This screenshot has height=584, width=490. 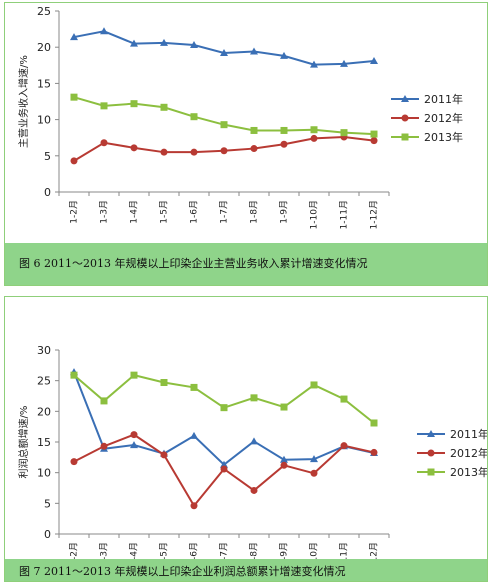 I want to click on x-tick-label: 1-10月, so click(x=314, y=550).